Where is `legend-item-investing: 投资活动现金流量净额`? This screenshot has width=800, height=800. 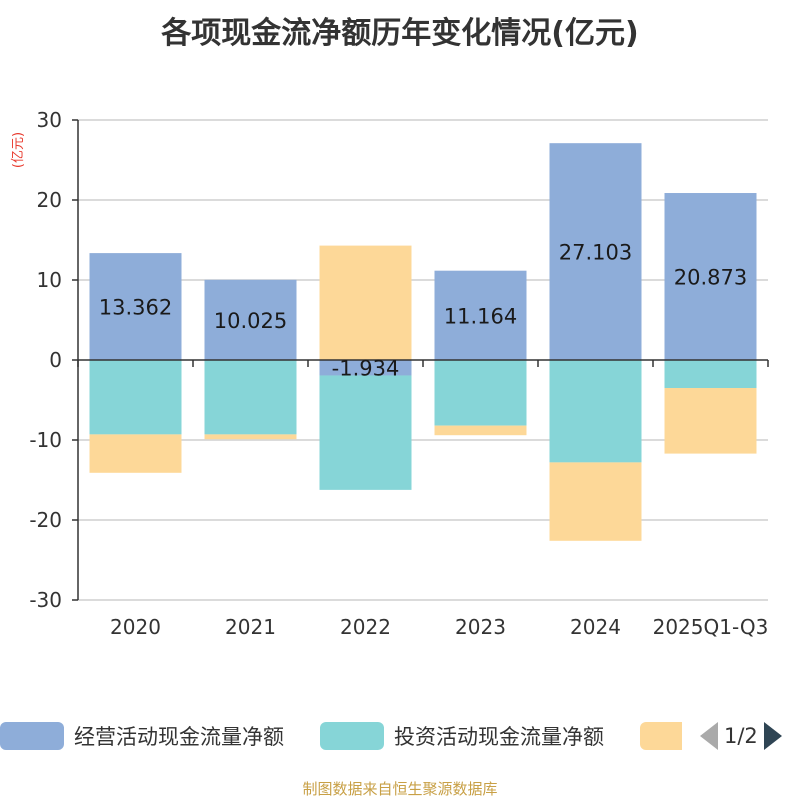
legend-item-investing: 投资活动现金流量净额 is located at coordinates (462, 736).